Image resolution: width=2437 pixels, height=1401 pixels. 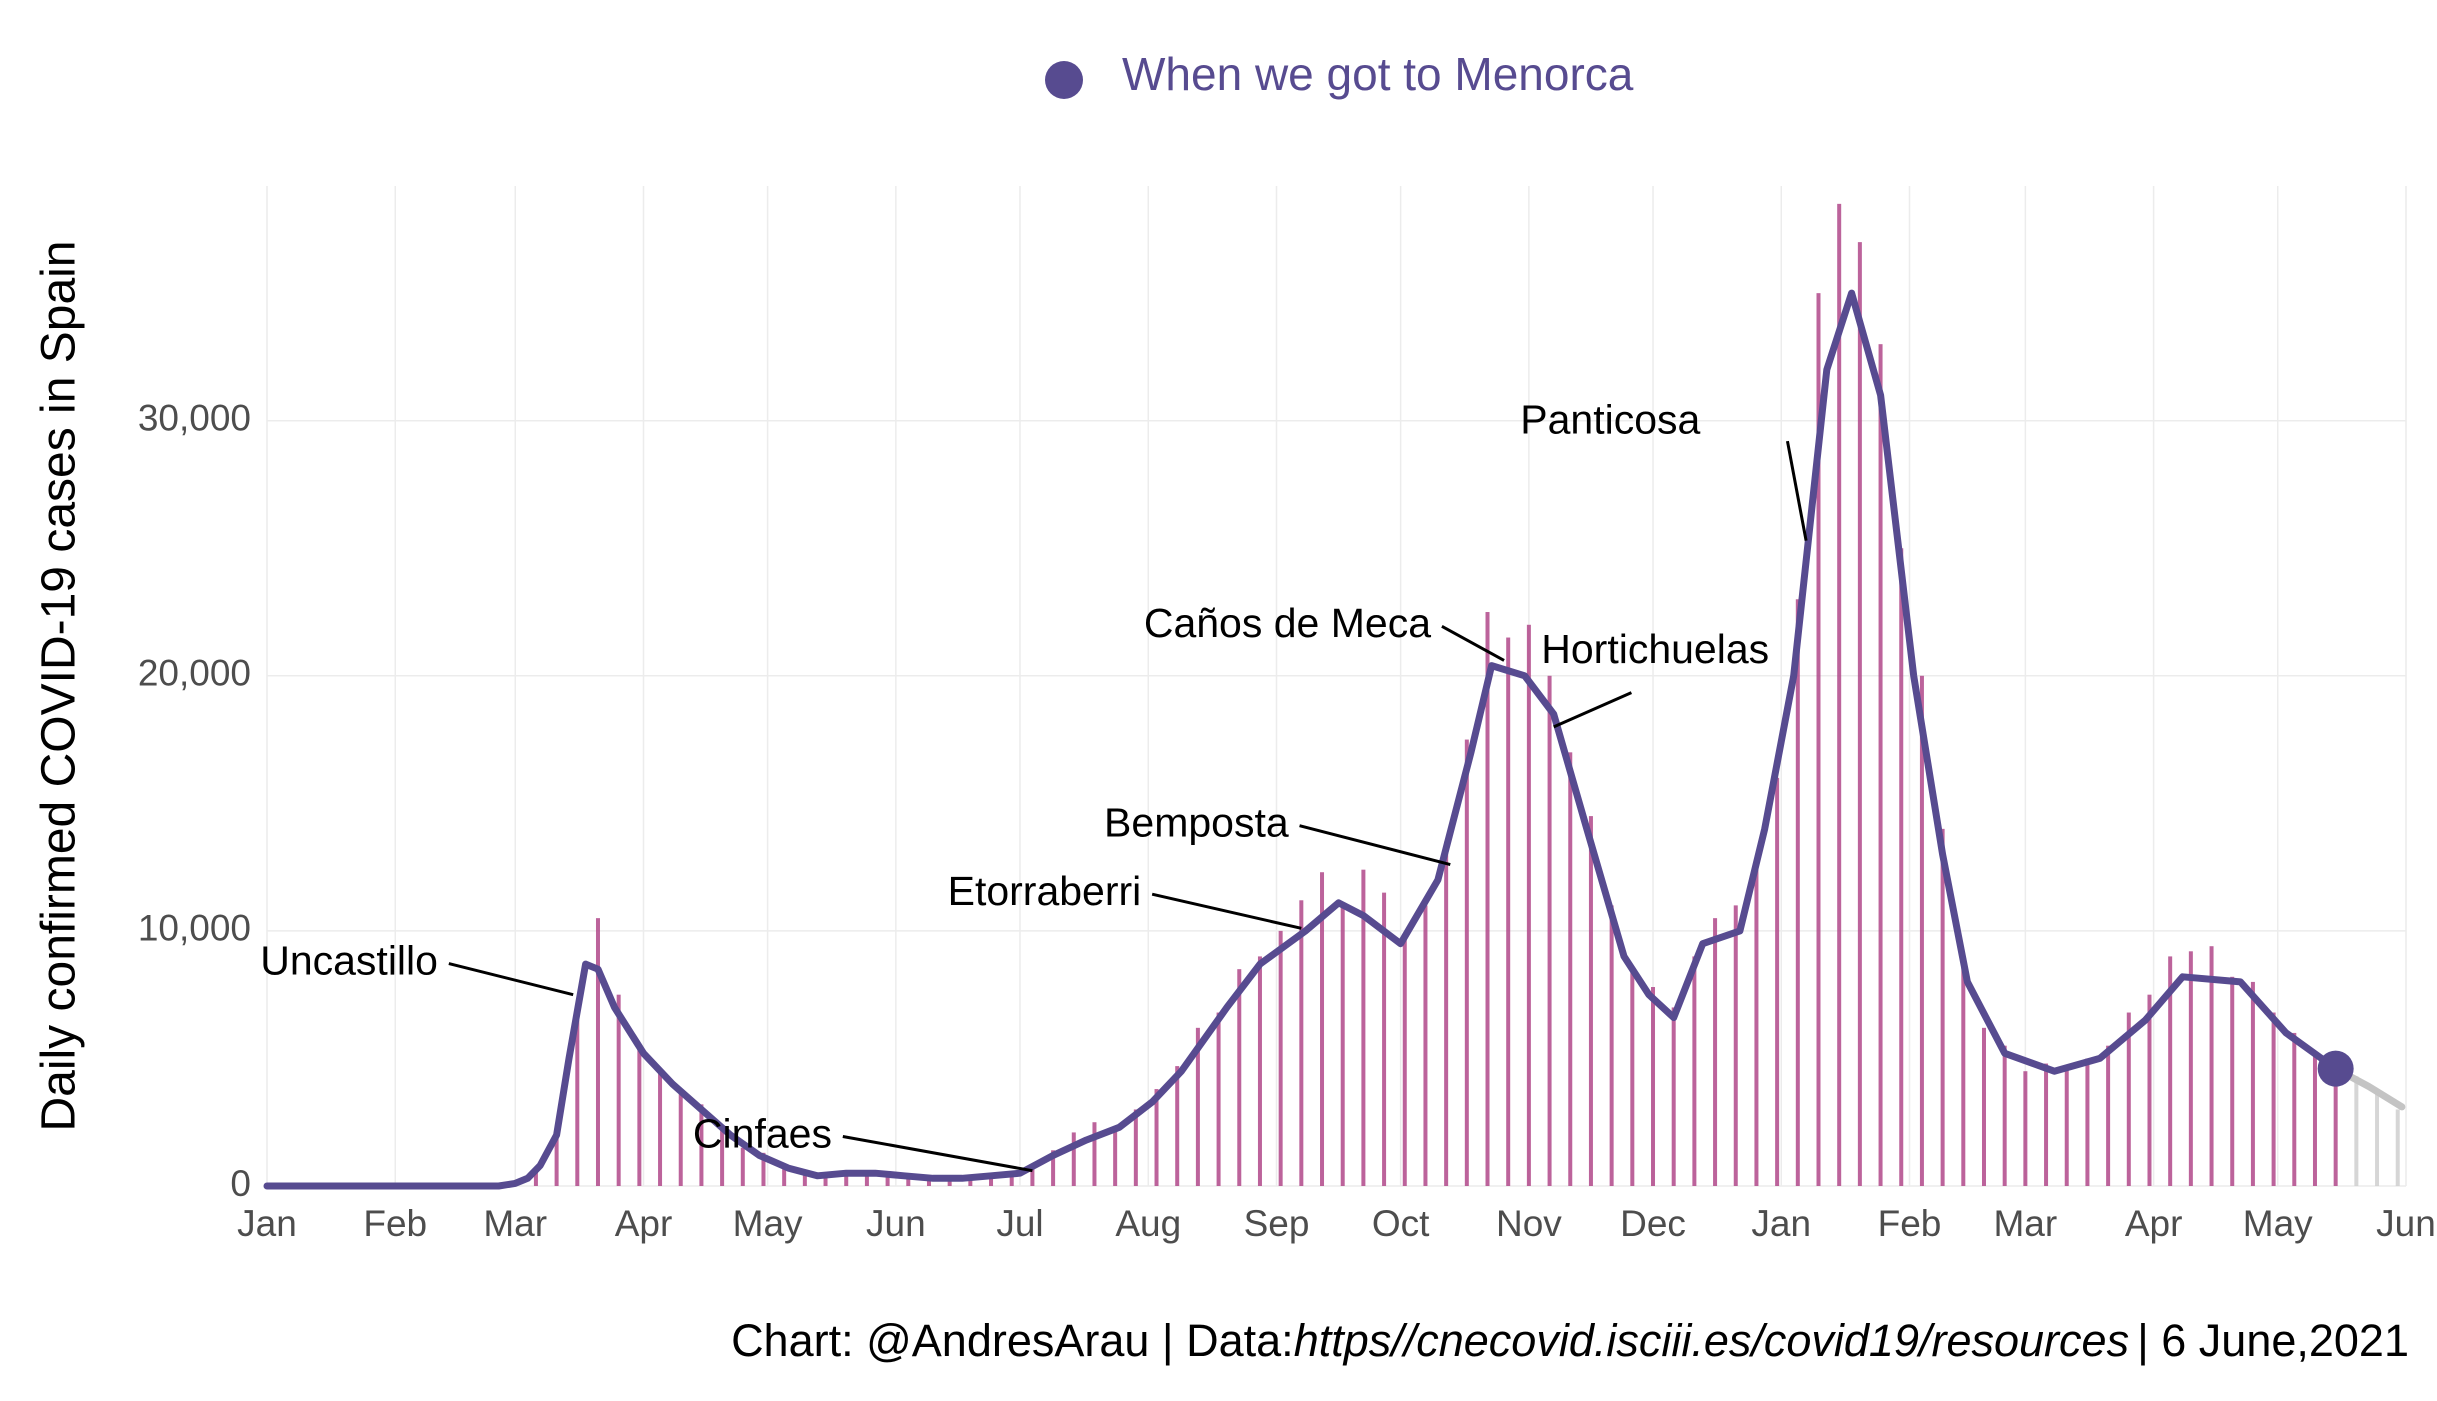 I want to click on y-axis-label: Daily confirmed COVID-19 cases in Spain, so click(x=59, y=685).